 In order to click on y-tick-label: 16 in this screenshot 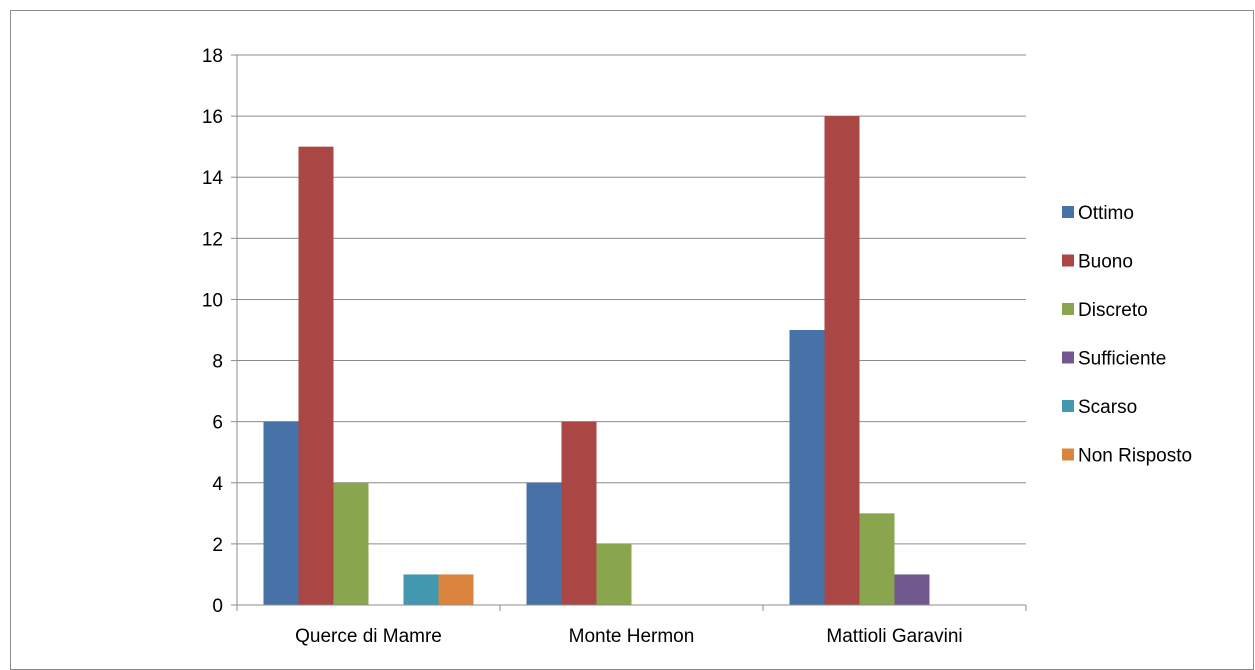, I will do `click(212, 117)`.